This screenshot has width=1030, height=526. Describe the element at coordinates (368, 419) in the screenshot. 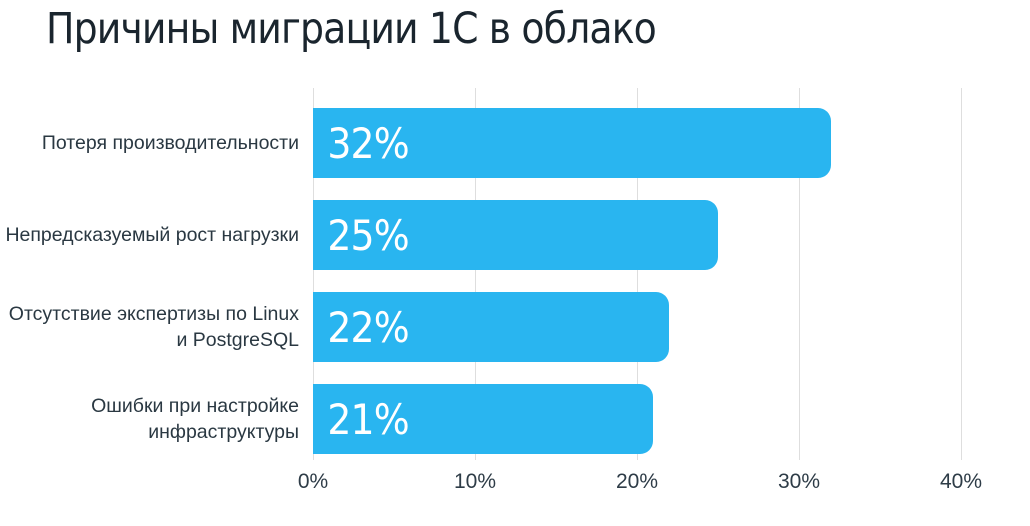

I see `bar-value-label: 21%` at that location.